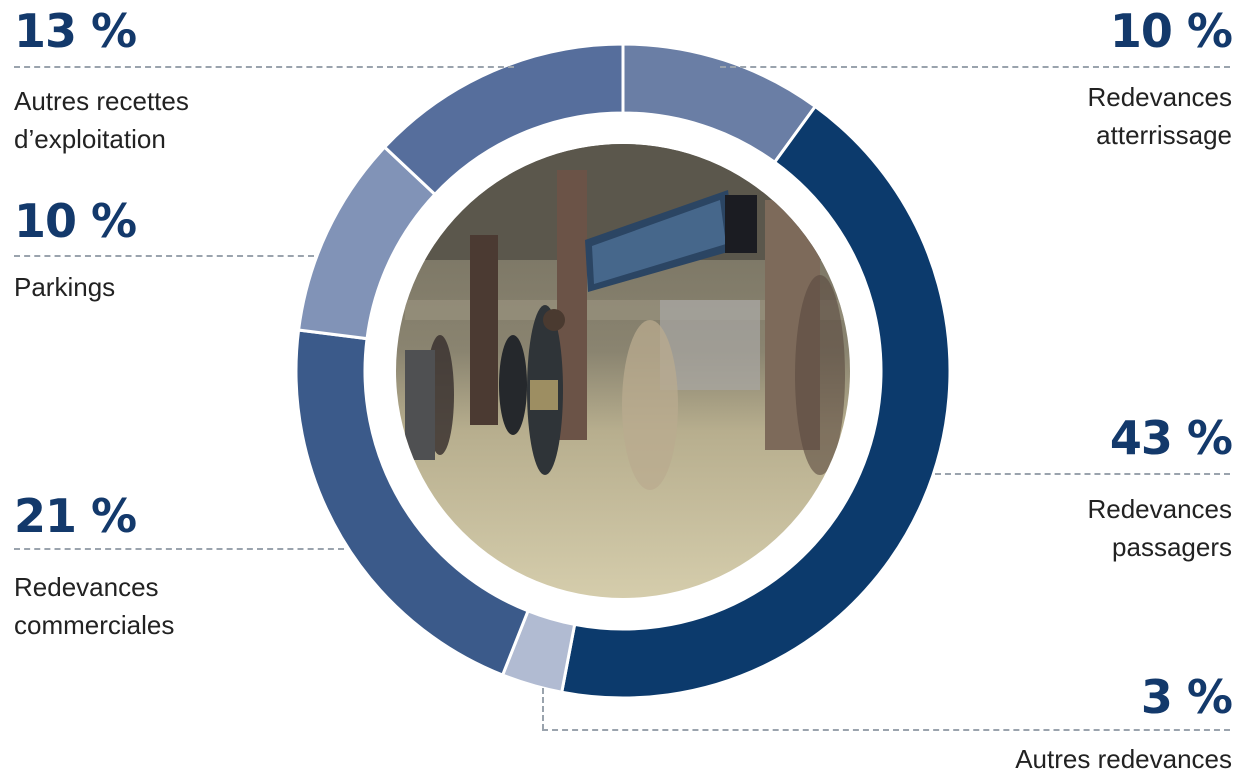  I want to click on pct-autres-recettes: 13 %, so click(75, 31).